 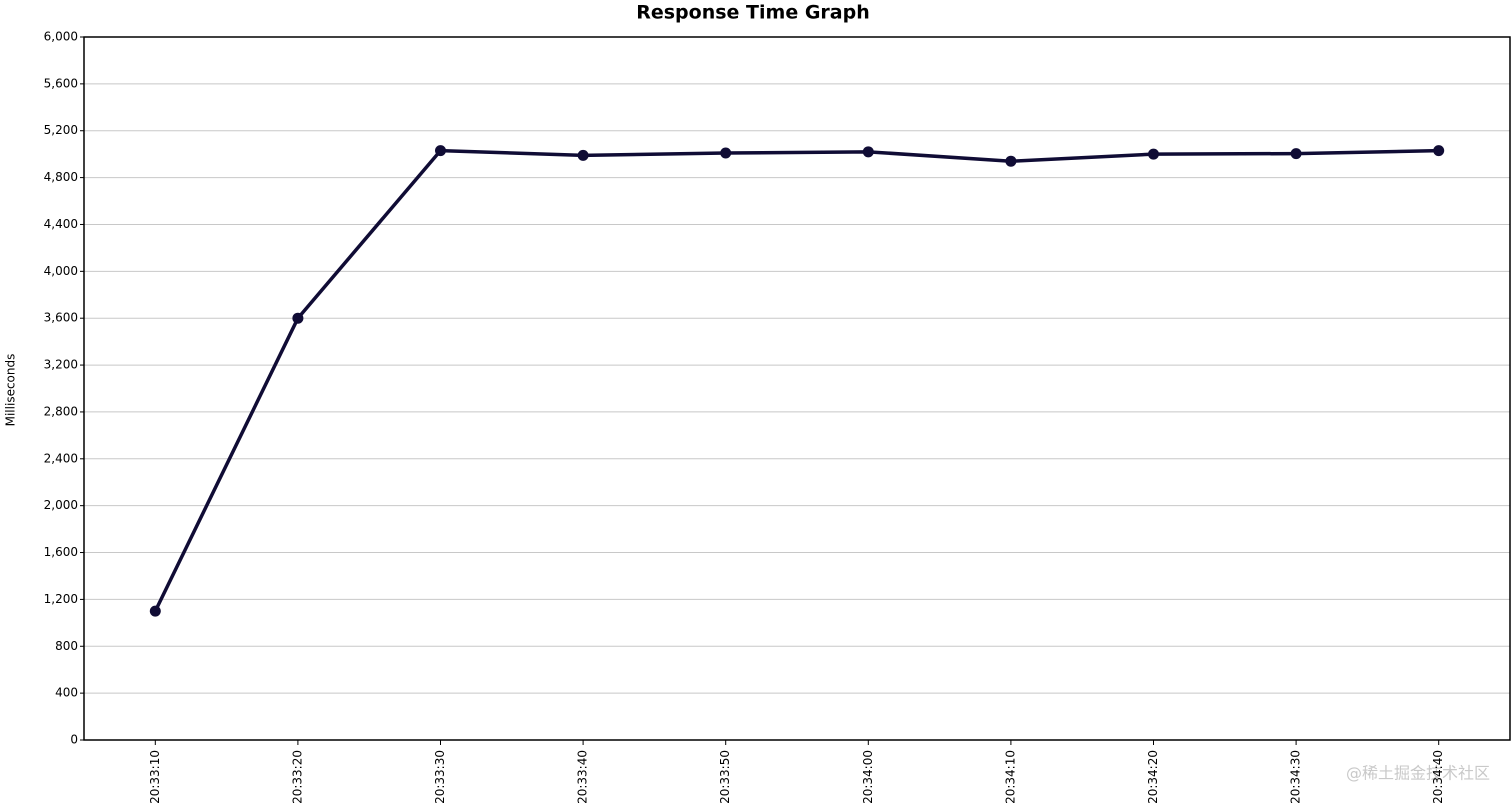 I want to click on x-tick-label: 20:34:20, so click(x=1153, y=777).